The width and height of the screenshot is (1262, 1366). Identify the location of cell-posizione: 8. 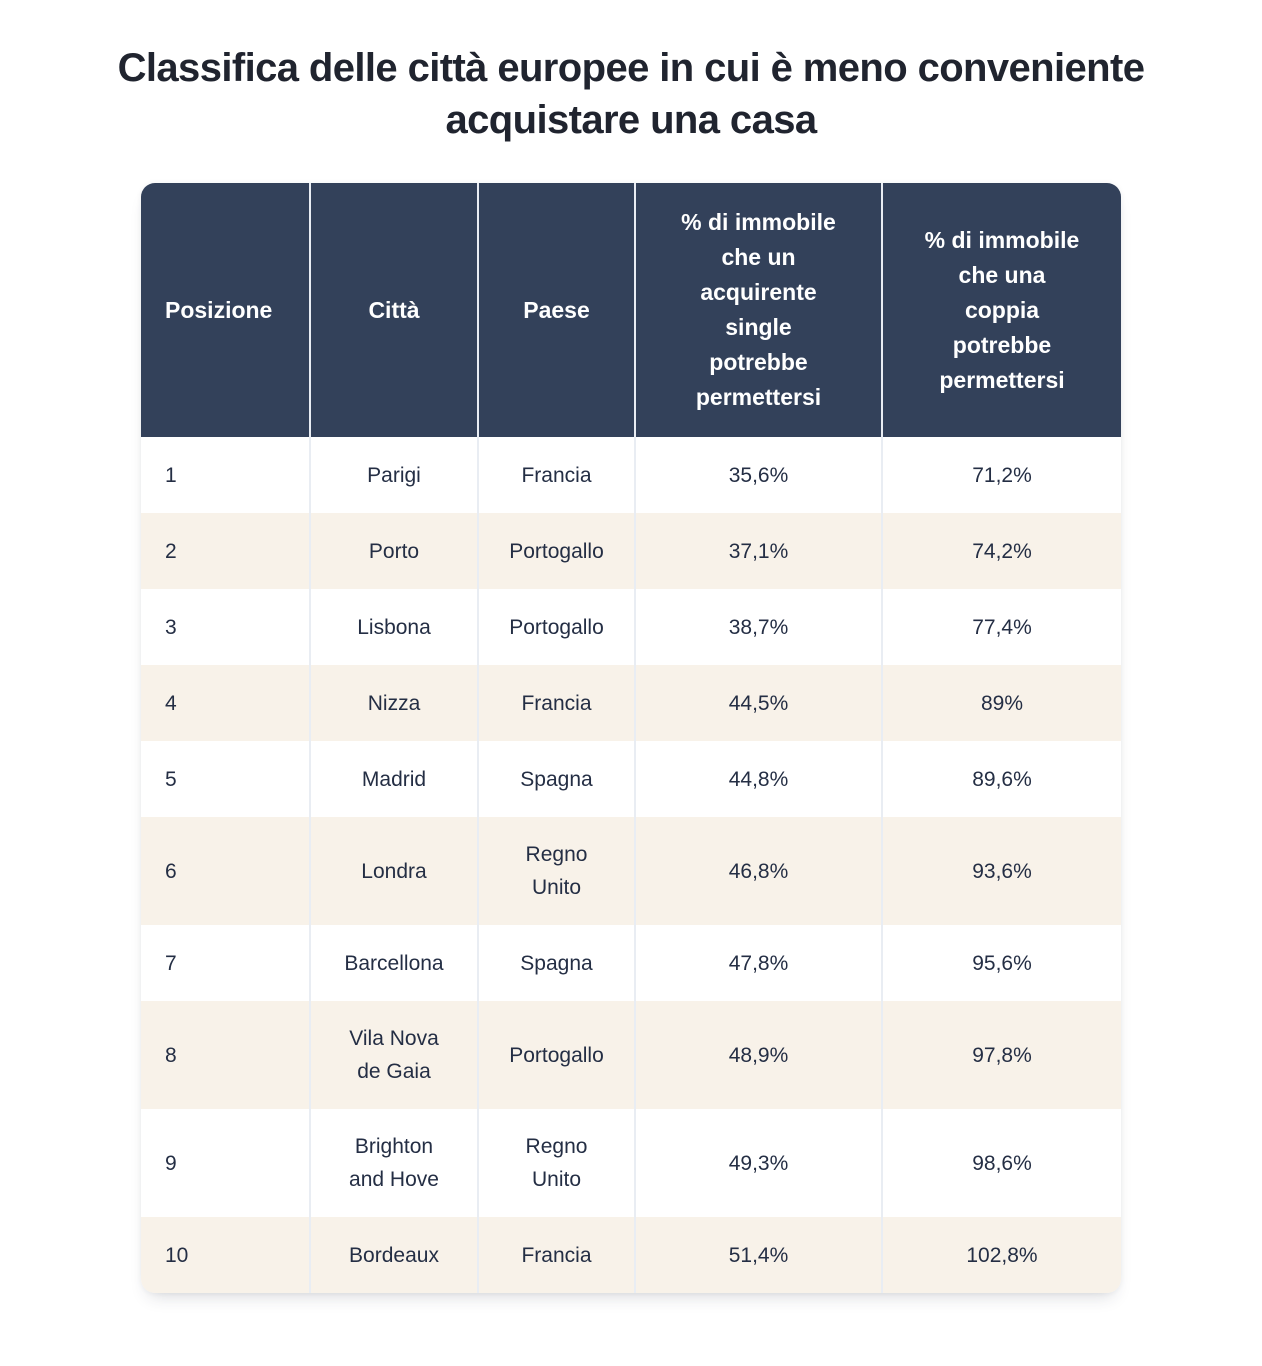
(171, 1055).